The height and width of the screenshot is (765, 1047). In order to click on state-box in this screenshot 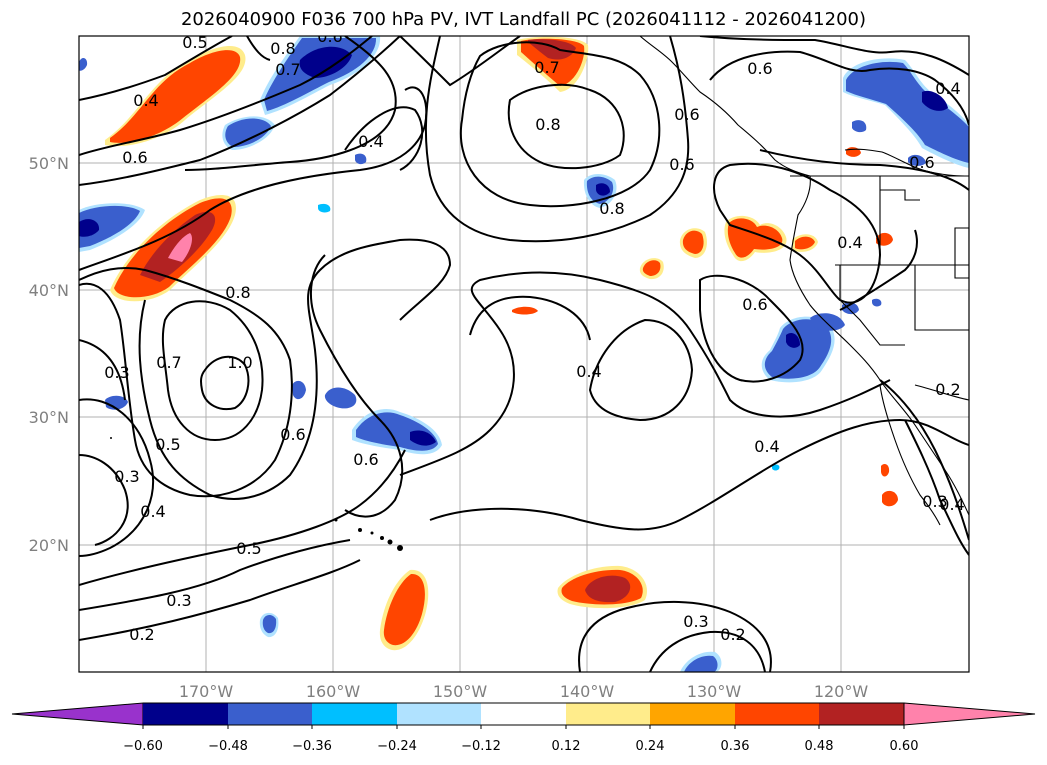, I will do `click(961, 253)`.